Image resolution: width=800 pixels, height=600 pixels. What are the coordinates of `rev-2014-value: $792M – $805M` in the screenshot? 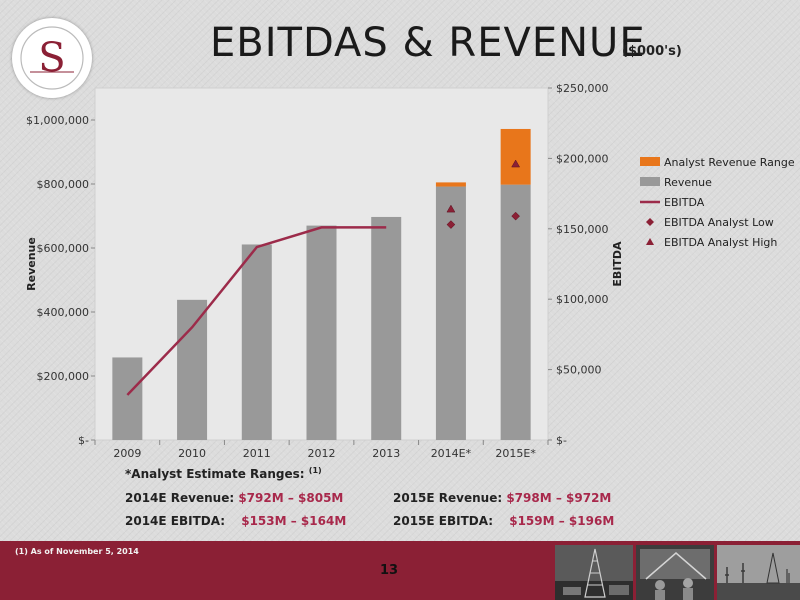 It's located at (291, 498).